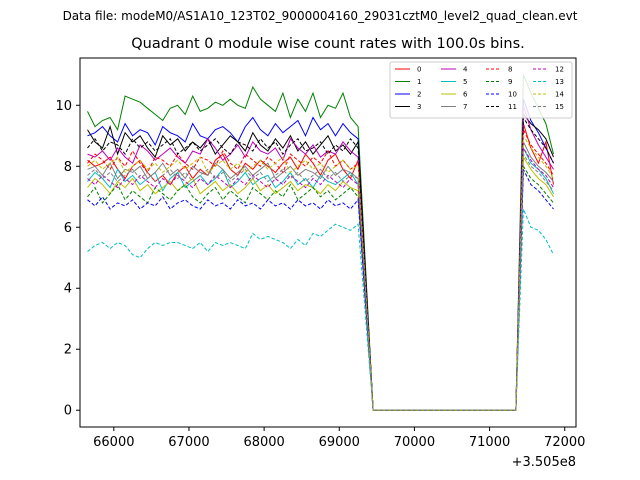  Describe the element at coordinates (465, 95) in the screenshot. I see `legend-label-6: 6` at that location.